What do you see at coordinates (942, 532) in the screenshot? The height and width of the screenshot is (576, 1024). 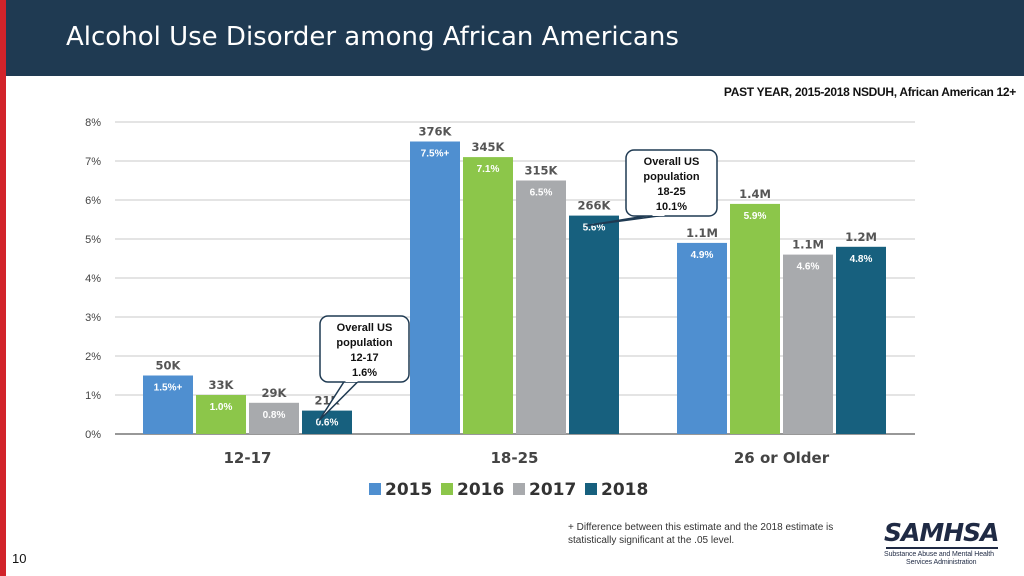 I see `logo-wordmark: SAMHSA` at bounding box center [942, 532].